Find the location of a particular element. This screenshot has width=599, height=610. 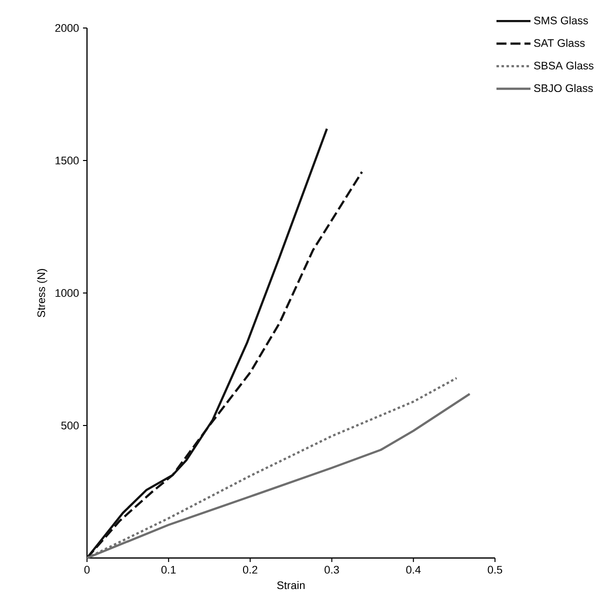

x-tick-label: 0.5 is located at coordinates (495, 570).